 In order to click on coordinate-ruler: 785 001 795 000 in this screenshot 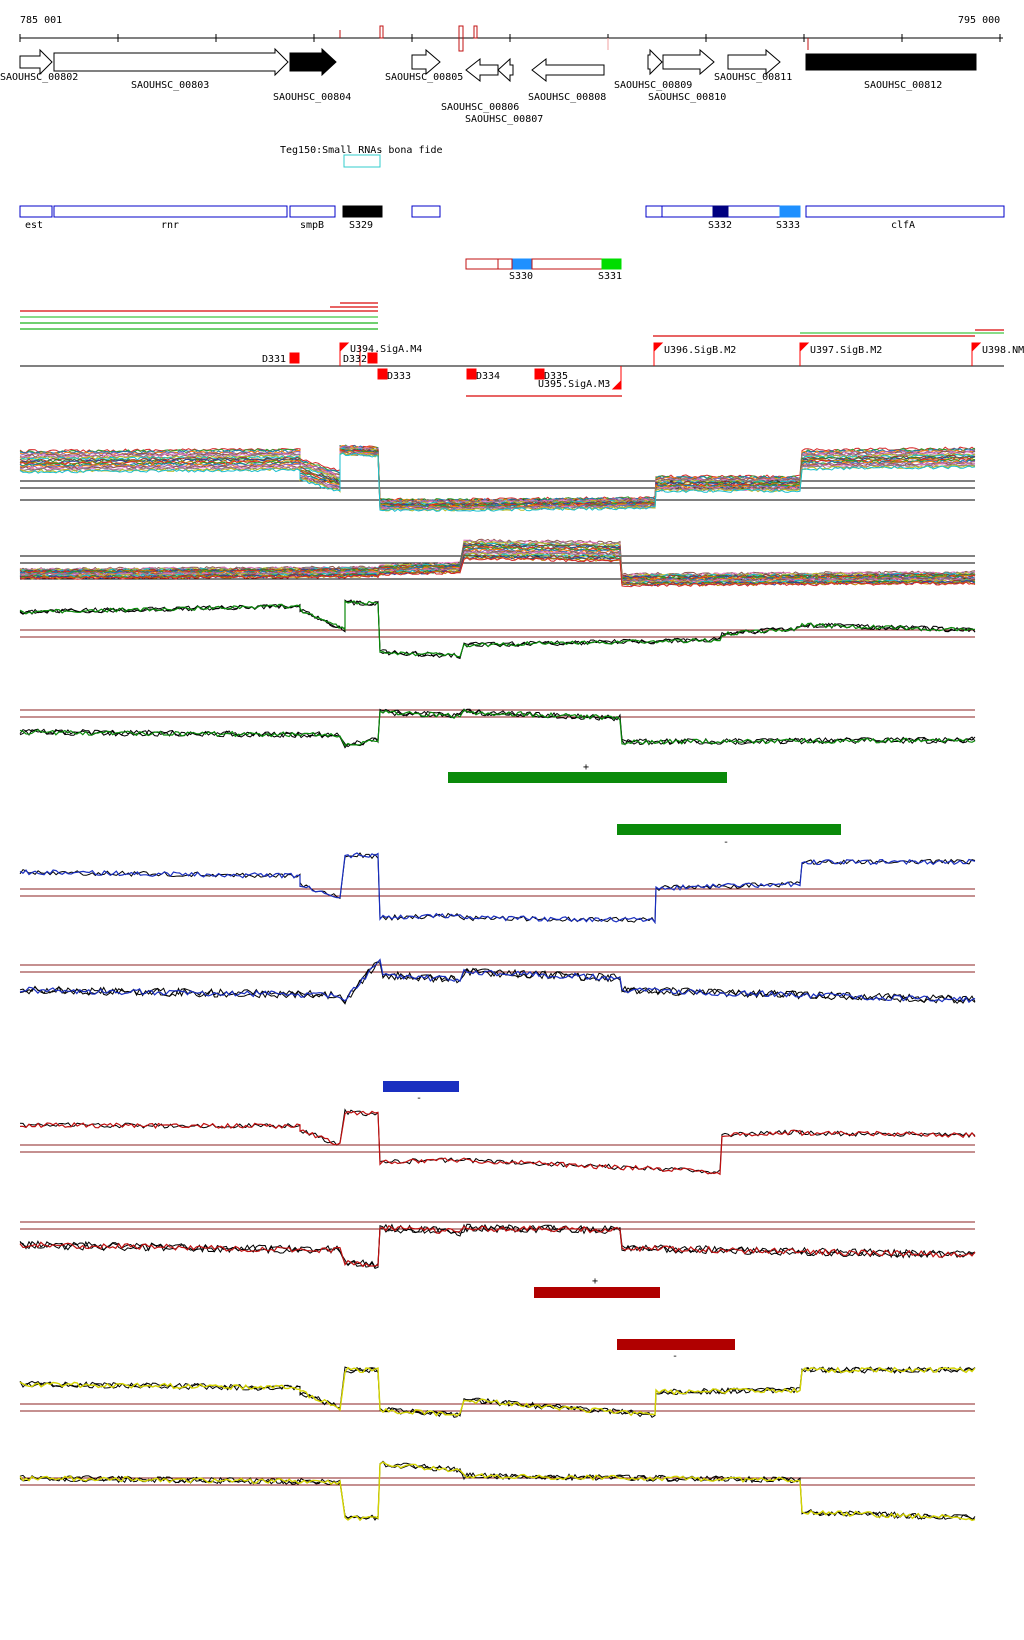, I will do `click(511, 33)`.